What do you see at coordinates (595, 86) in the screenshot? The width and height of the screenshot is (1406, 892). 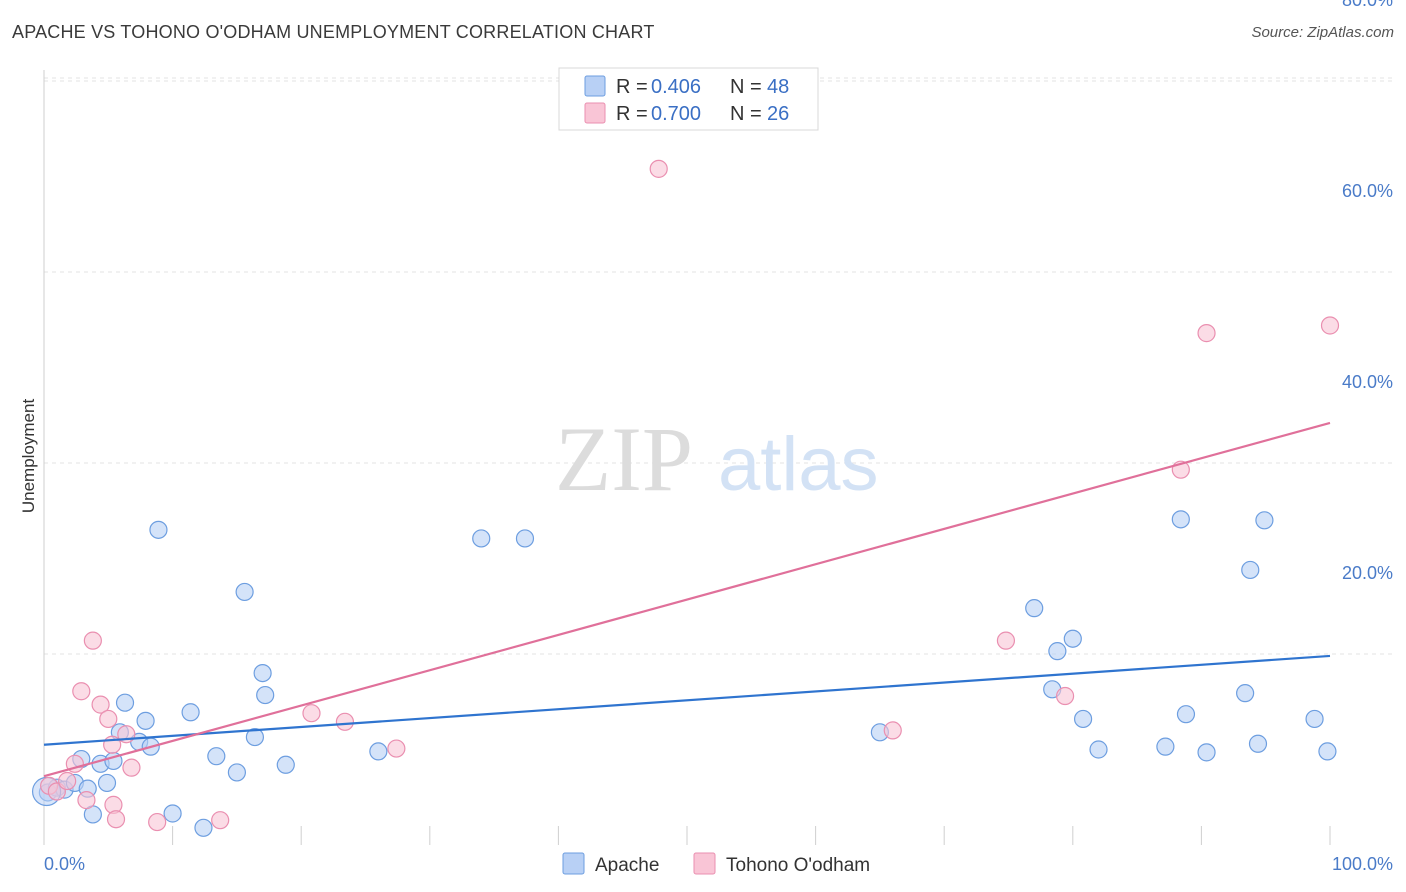 I see `apache-legend-swatch` at bounding box center [595, 86].